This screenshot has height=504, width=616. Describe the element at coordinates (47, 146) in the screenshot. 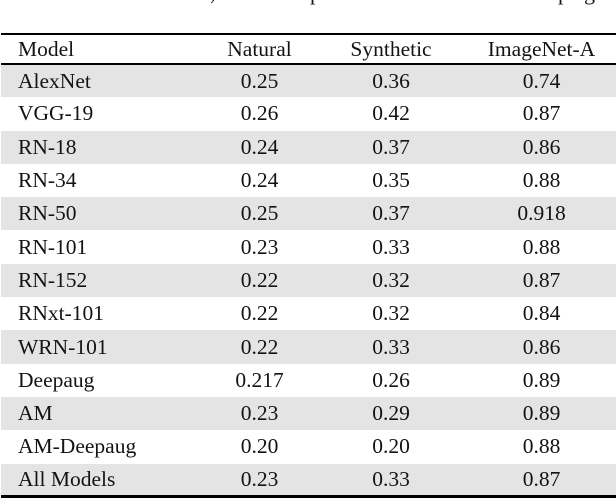

I see `cell-model: RN-18` at that location.